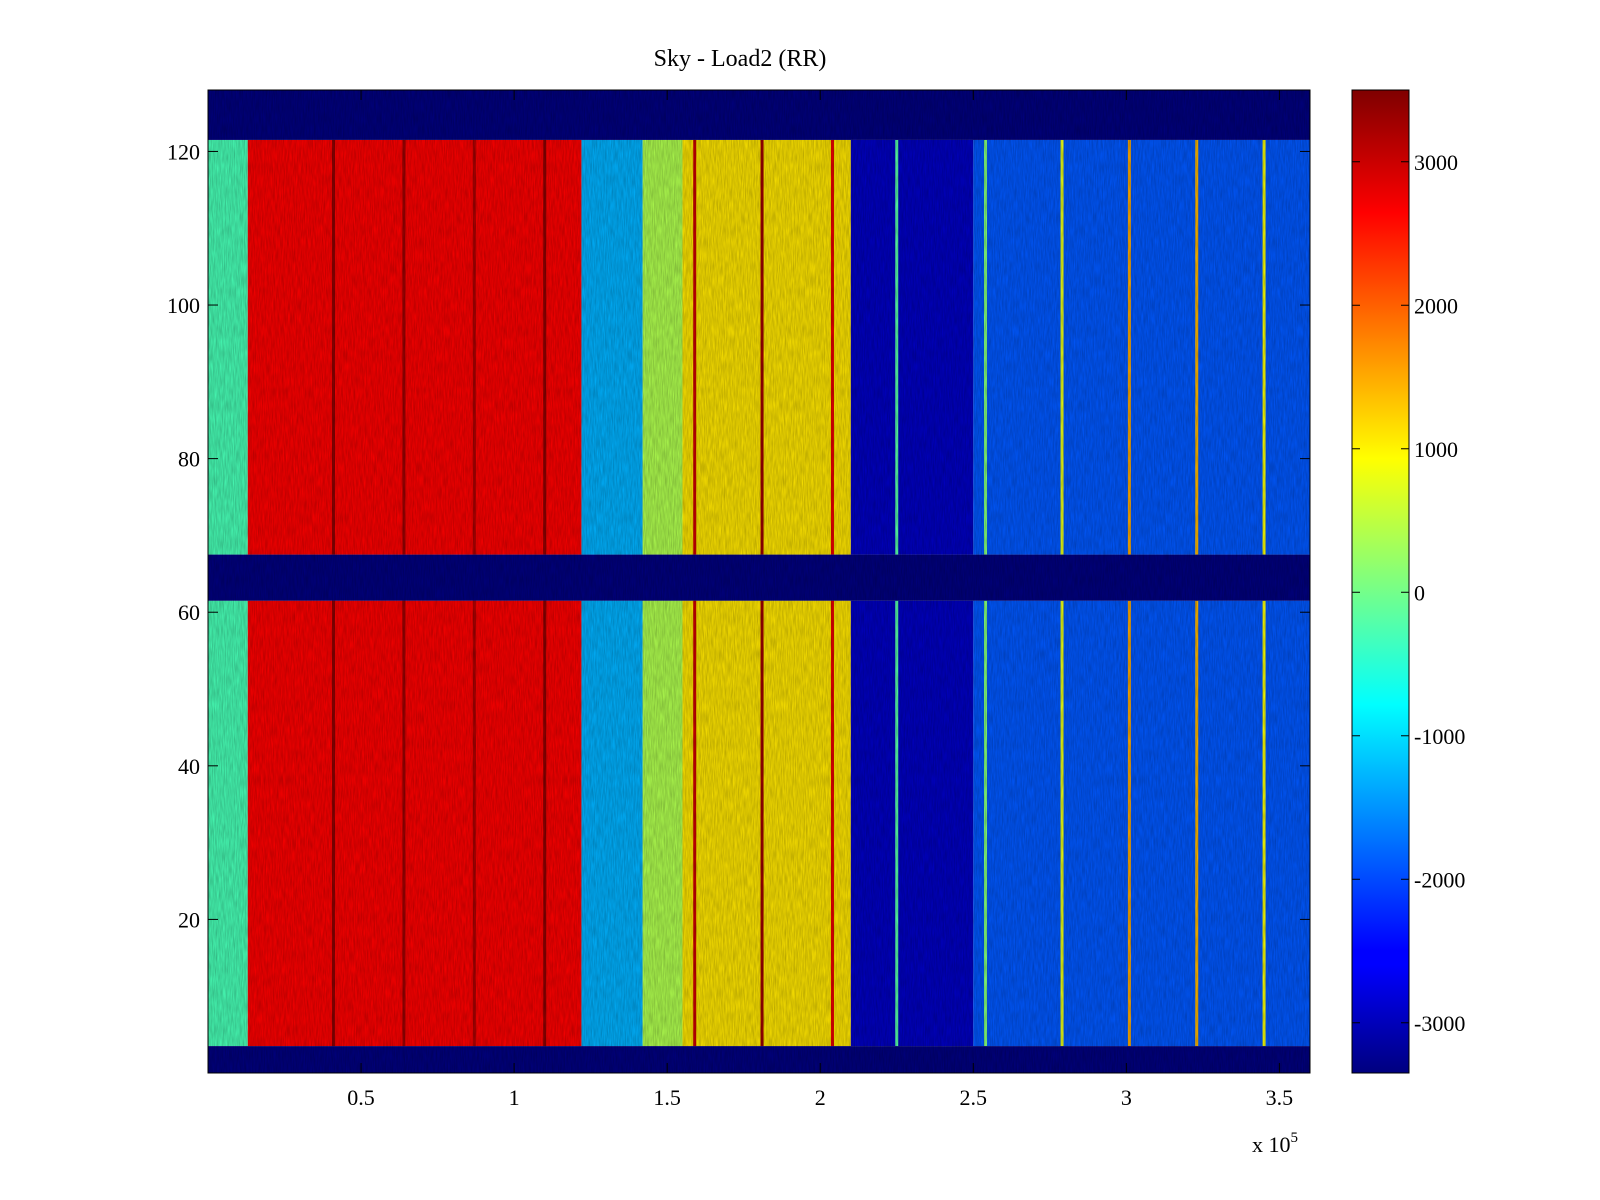 This screenshot has height=1200, width=1600. I want to click on colorbar: -3000 -2000 -1000 0 1000 2000 3000, so click(1408, 581).